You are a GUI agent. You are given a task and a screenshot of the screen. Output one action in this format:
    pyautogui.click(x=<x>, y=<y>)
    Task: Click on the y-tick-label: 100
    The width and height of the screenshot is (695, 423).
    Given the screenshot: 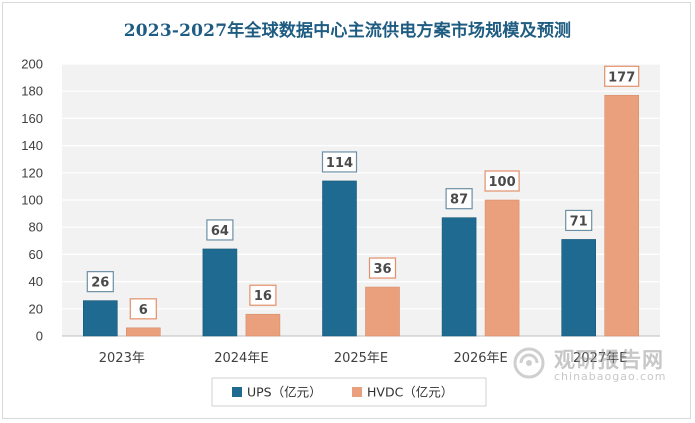 What is the action you would take?
    pyautogui.click(x=32, y=200)
    